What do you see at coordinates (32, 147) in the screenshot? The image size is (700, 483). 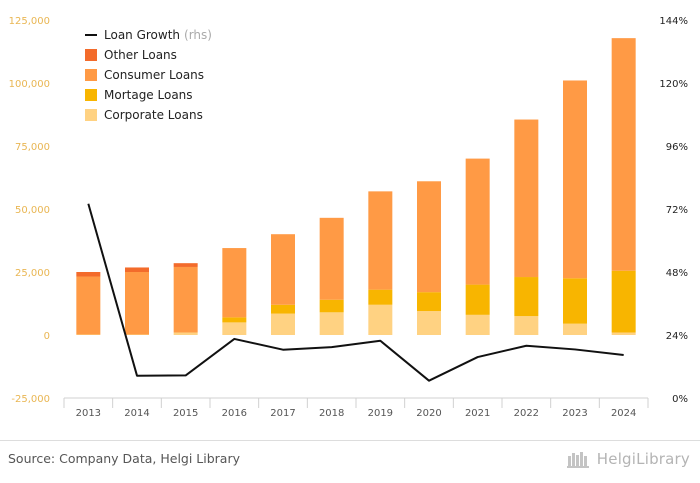 I see `y-left-tick-label: 75,000` at bounding box center [32, 147].